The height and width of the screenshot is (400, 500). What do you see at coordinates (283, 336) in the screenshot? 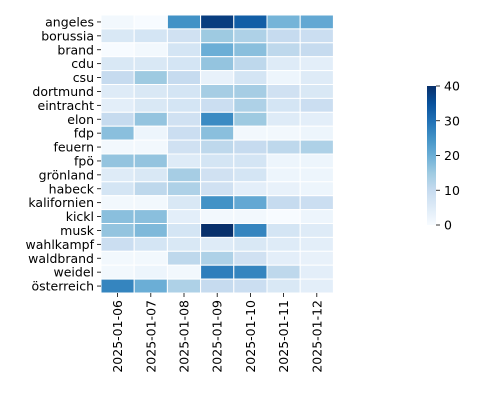
I see `x-tick-label: 2025-01-11` at bounding box center [283, 336].